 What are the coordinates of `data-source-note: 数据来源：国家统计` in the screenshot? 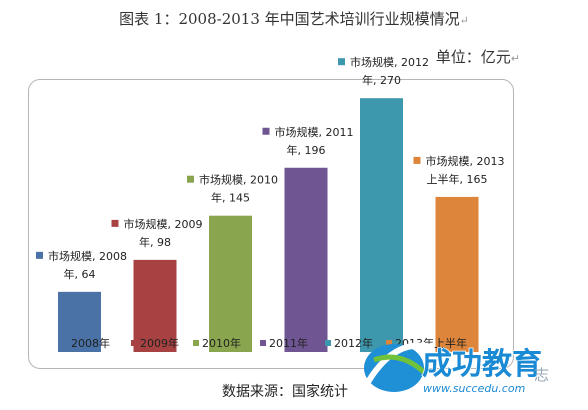 It's located at (285, 392).